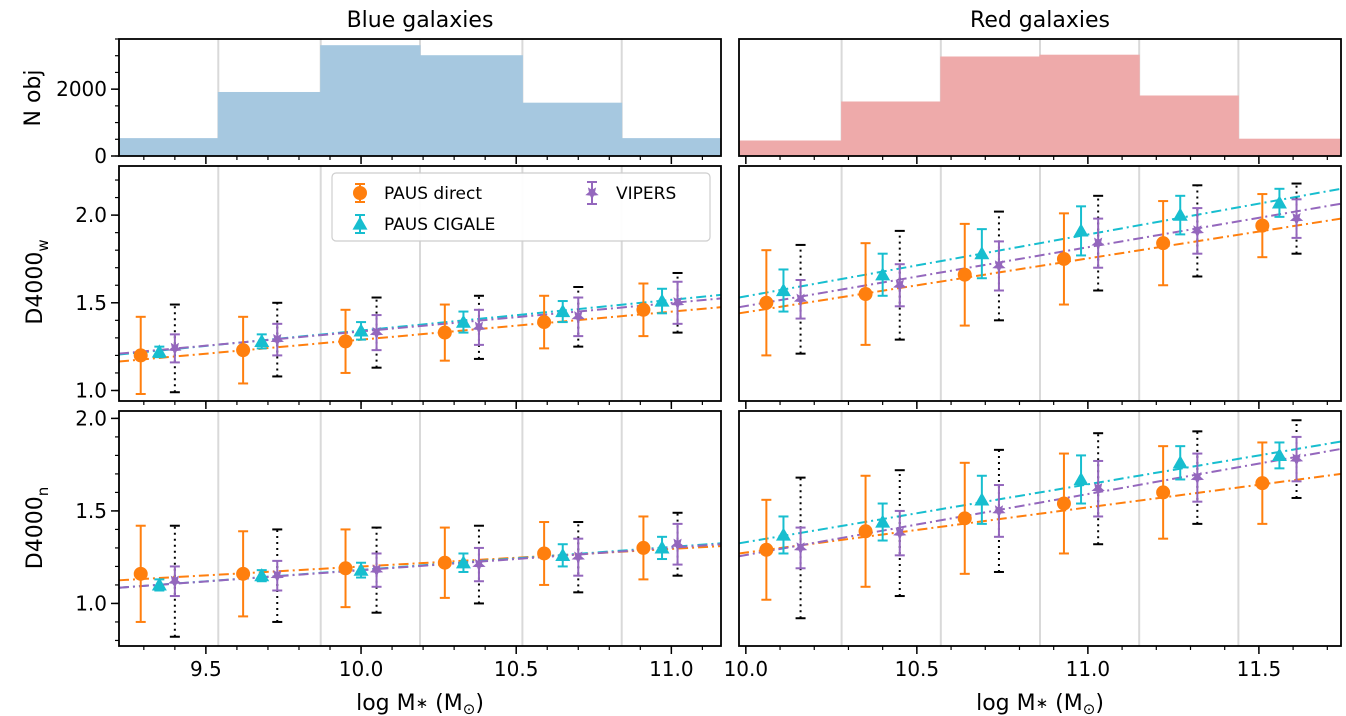  What do you see at coordinates (646, 194) in the screenshot?
I see `legend-label: VIPERS` at bounding box center [646, 194].